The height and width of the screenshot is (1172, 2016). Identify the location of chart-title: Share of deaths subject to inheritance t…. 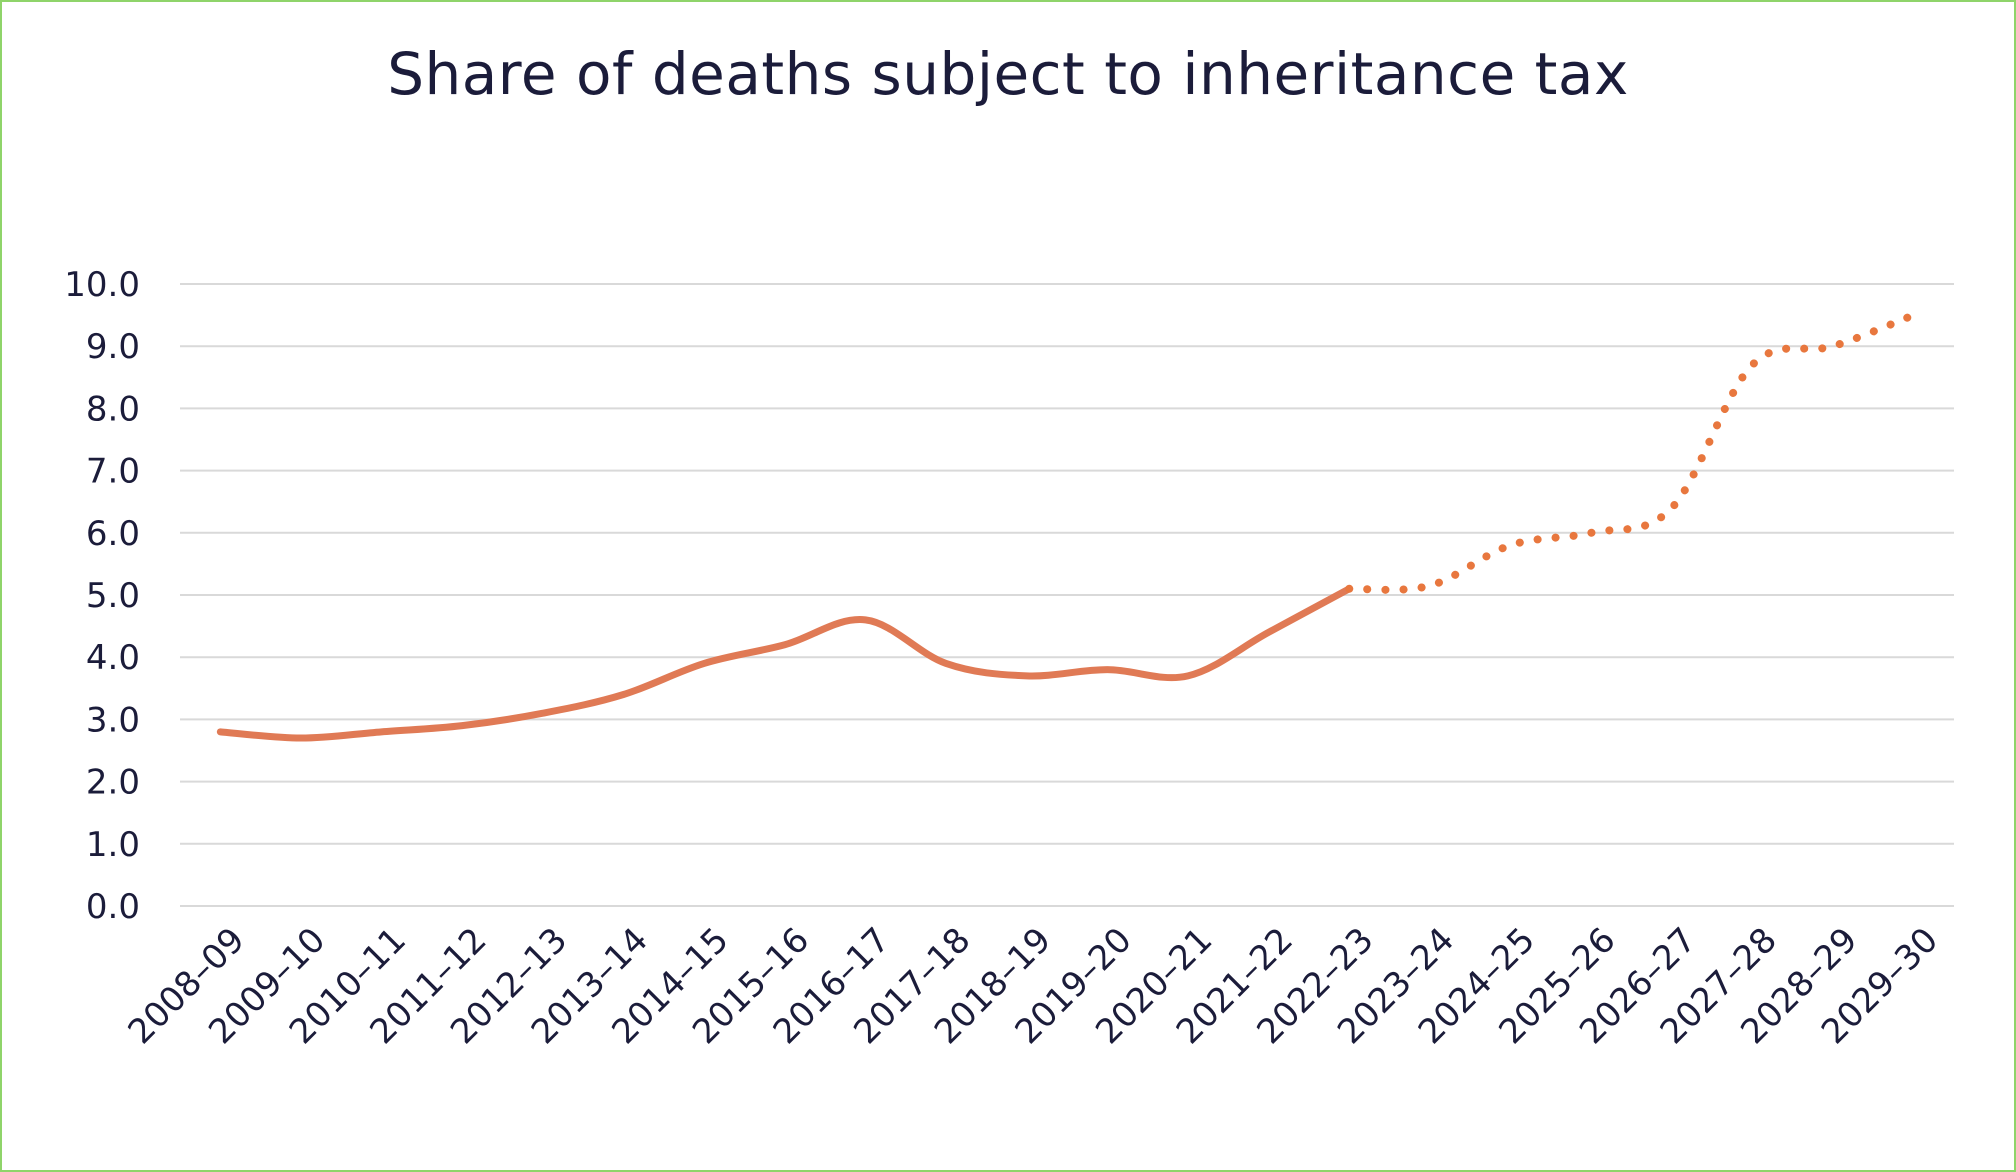
(1008, 74).